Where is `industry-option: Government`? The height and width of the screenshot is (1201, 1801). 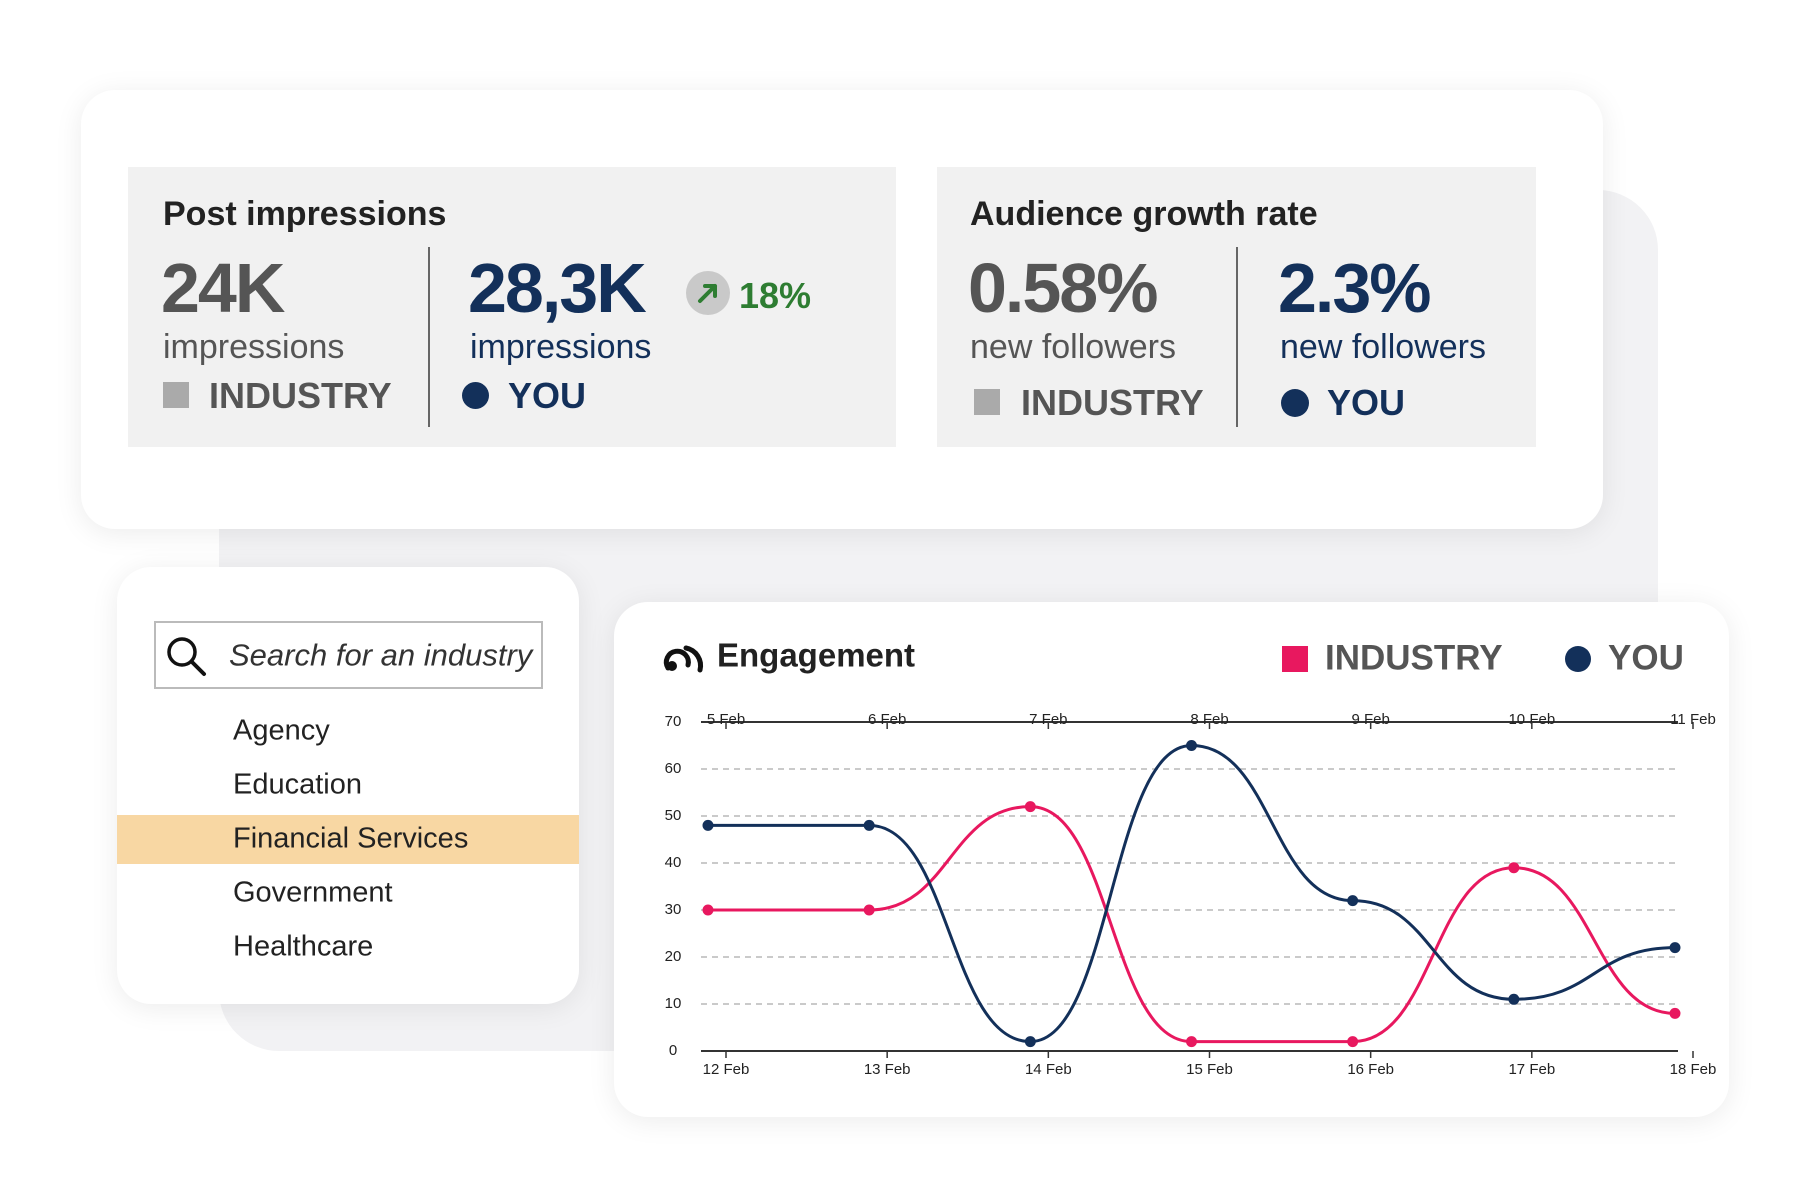
industry-option: Government is located at coordinates (313, 892).